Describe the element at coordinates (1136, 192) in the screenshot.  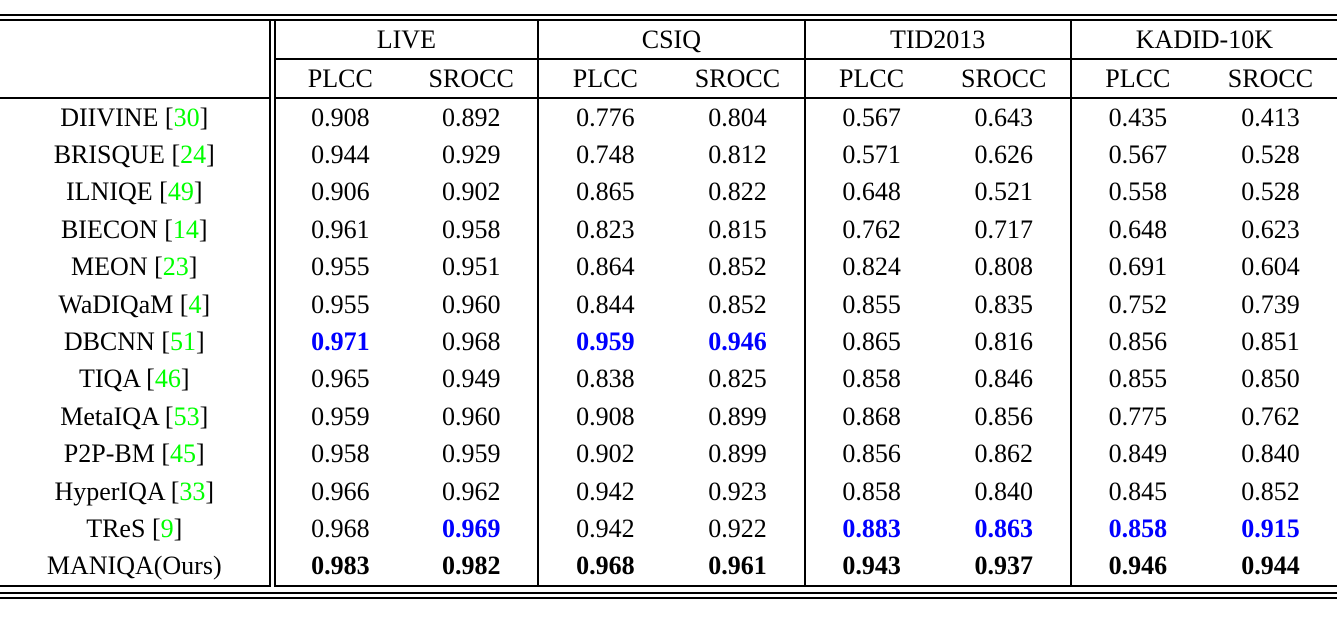
I see `value-cell: 0.558` at that location.